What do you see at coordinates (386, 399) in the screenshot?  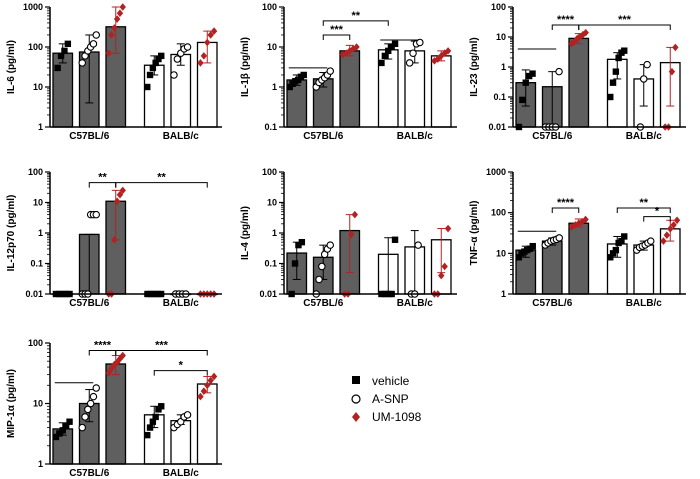 I see `legend: vehicle A-SNP UM-1098` at bounding box center [386, 399].